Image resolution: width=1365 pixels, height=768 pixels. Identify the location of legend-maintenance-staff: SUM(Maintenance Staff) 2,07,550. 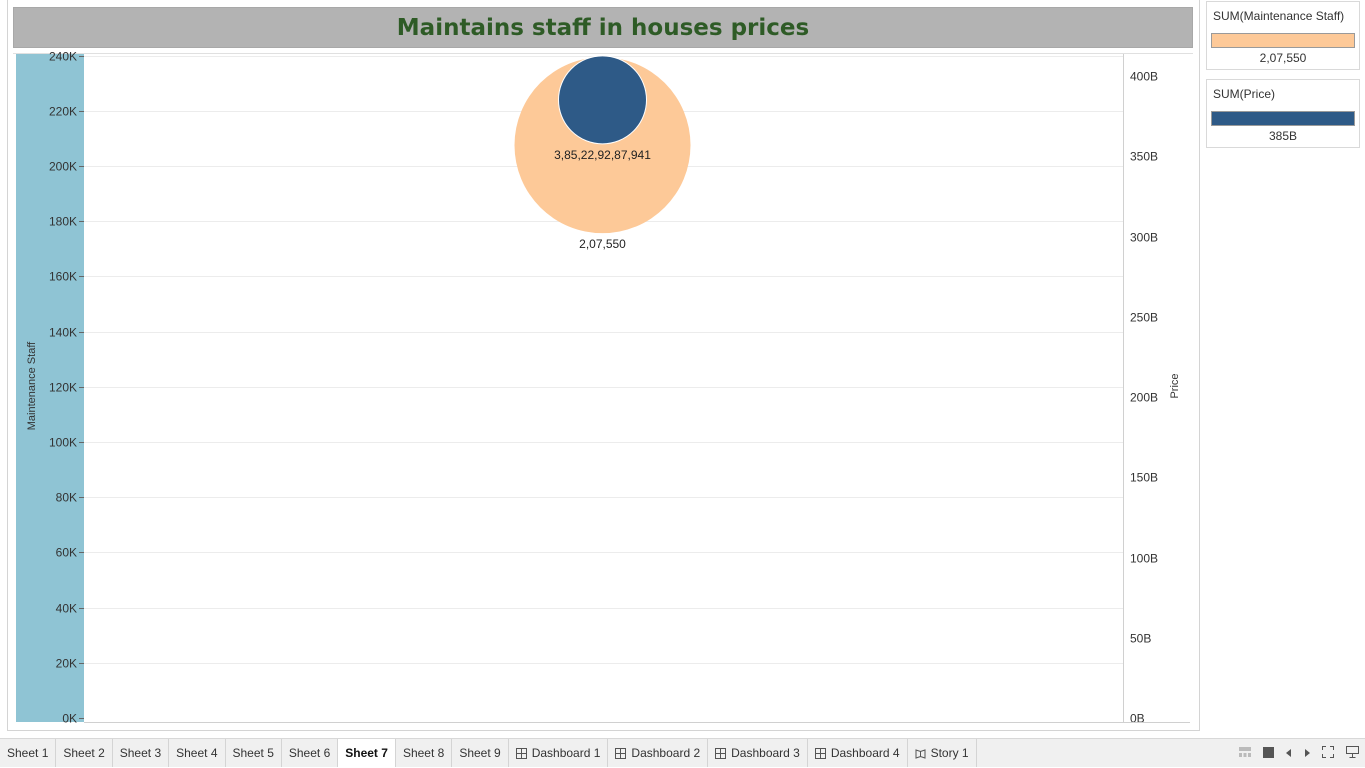
(1283, 35).